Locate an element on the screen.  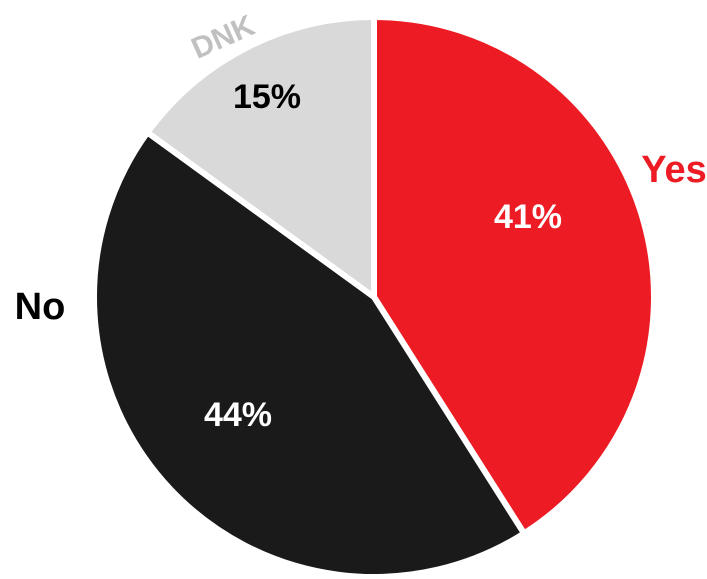
value-label-dnk: 15% is located at coordinates (267, 97).